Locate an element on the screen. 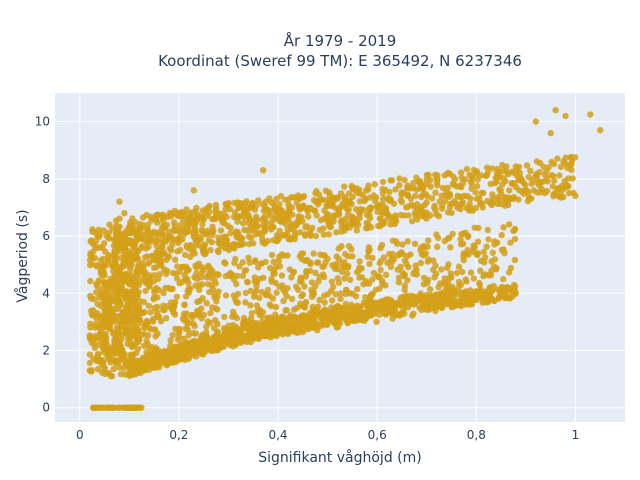 The height and width of the screenshot is (480, 640). data-point-1910 is located at coordinates (483, 276).